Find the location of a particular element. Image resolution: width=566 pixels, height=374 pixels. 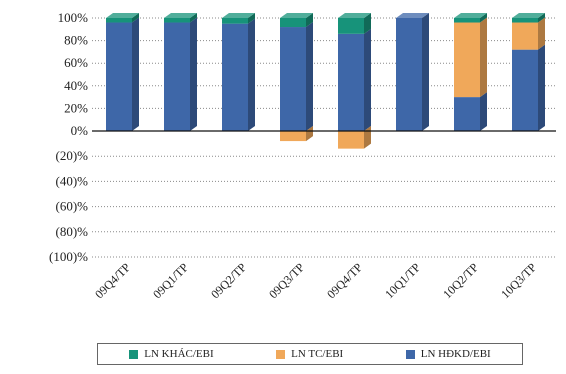

y-tick-label: (100)% is located at coordinates (68, 256).